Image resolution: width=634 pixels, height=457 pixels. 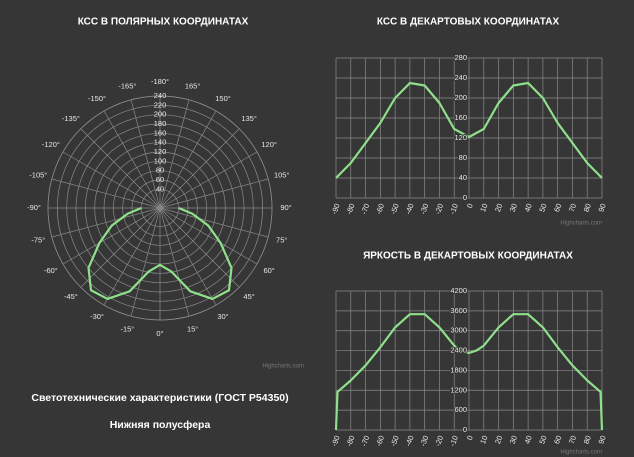 I want to click on polar-curve, so click(x=160, y=253).